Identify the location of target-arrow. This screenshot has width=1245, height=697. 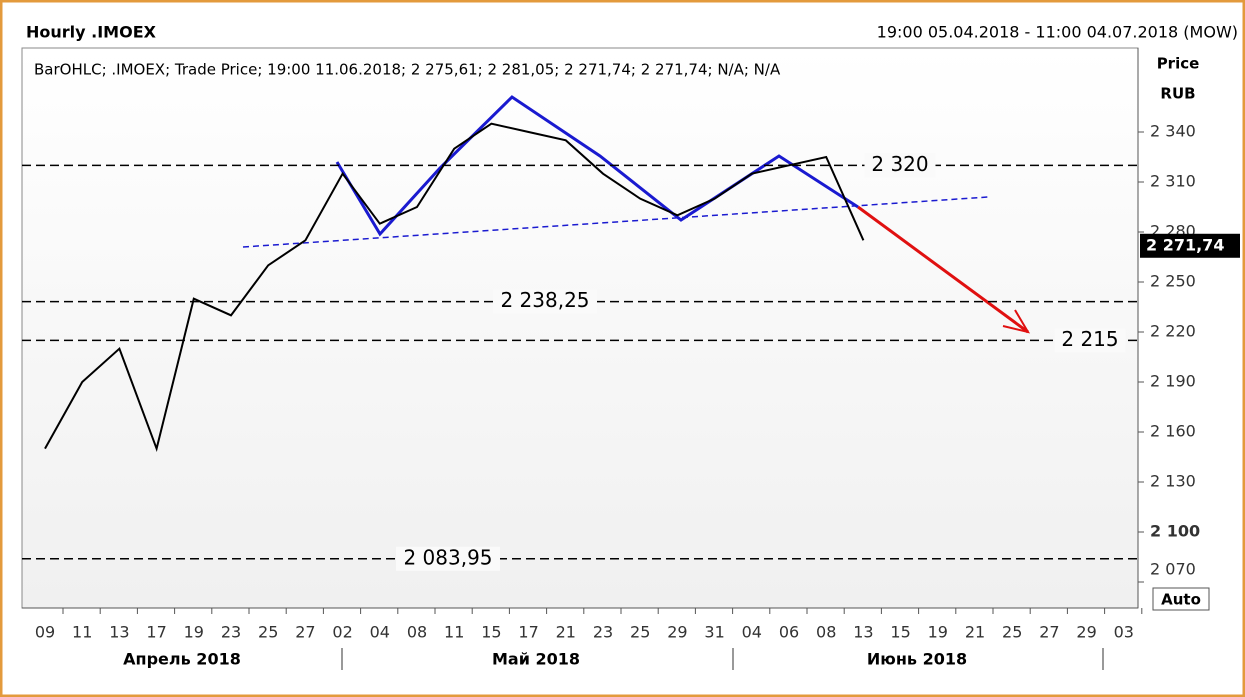
(943, 269).